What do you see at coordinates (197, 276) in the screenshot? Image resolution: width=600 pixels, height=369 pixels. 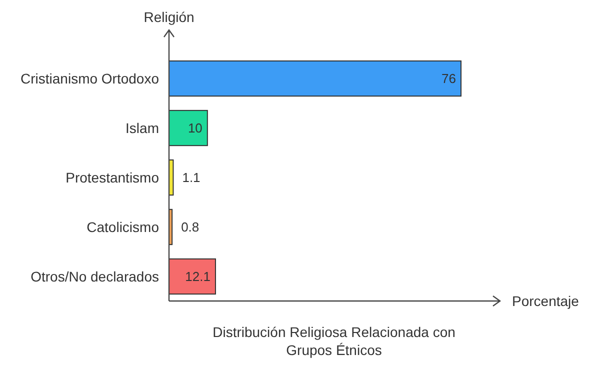 I see `data-label: 12.1` at bounding box center [197, 276].